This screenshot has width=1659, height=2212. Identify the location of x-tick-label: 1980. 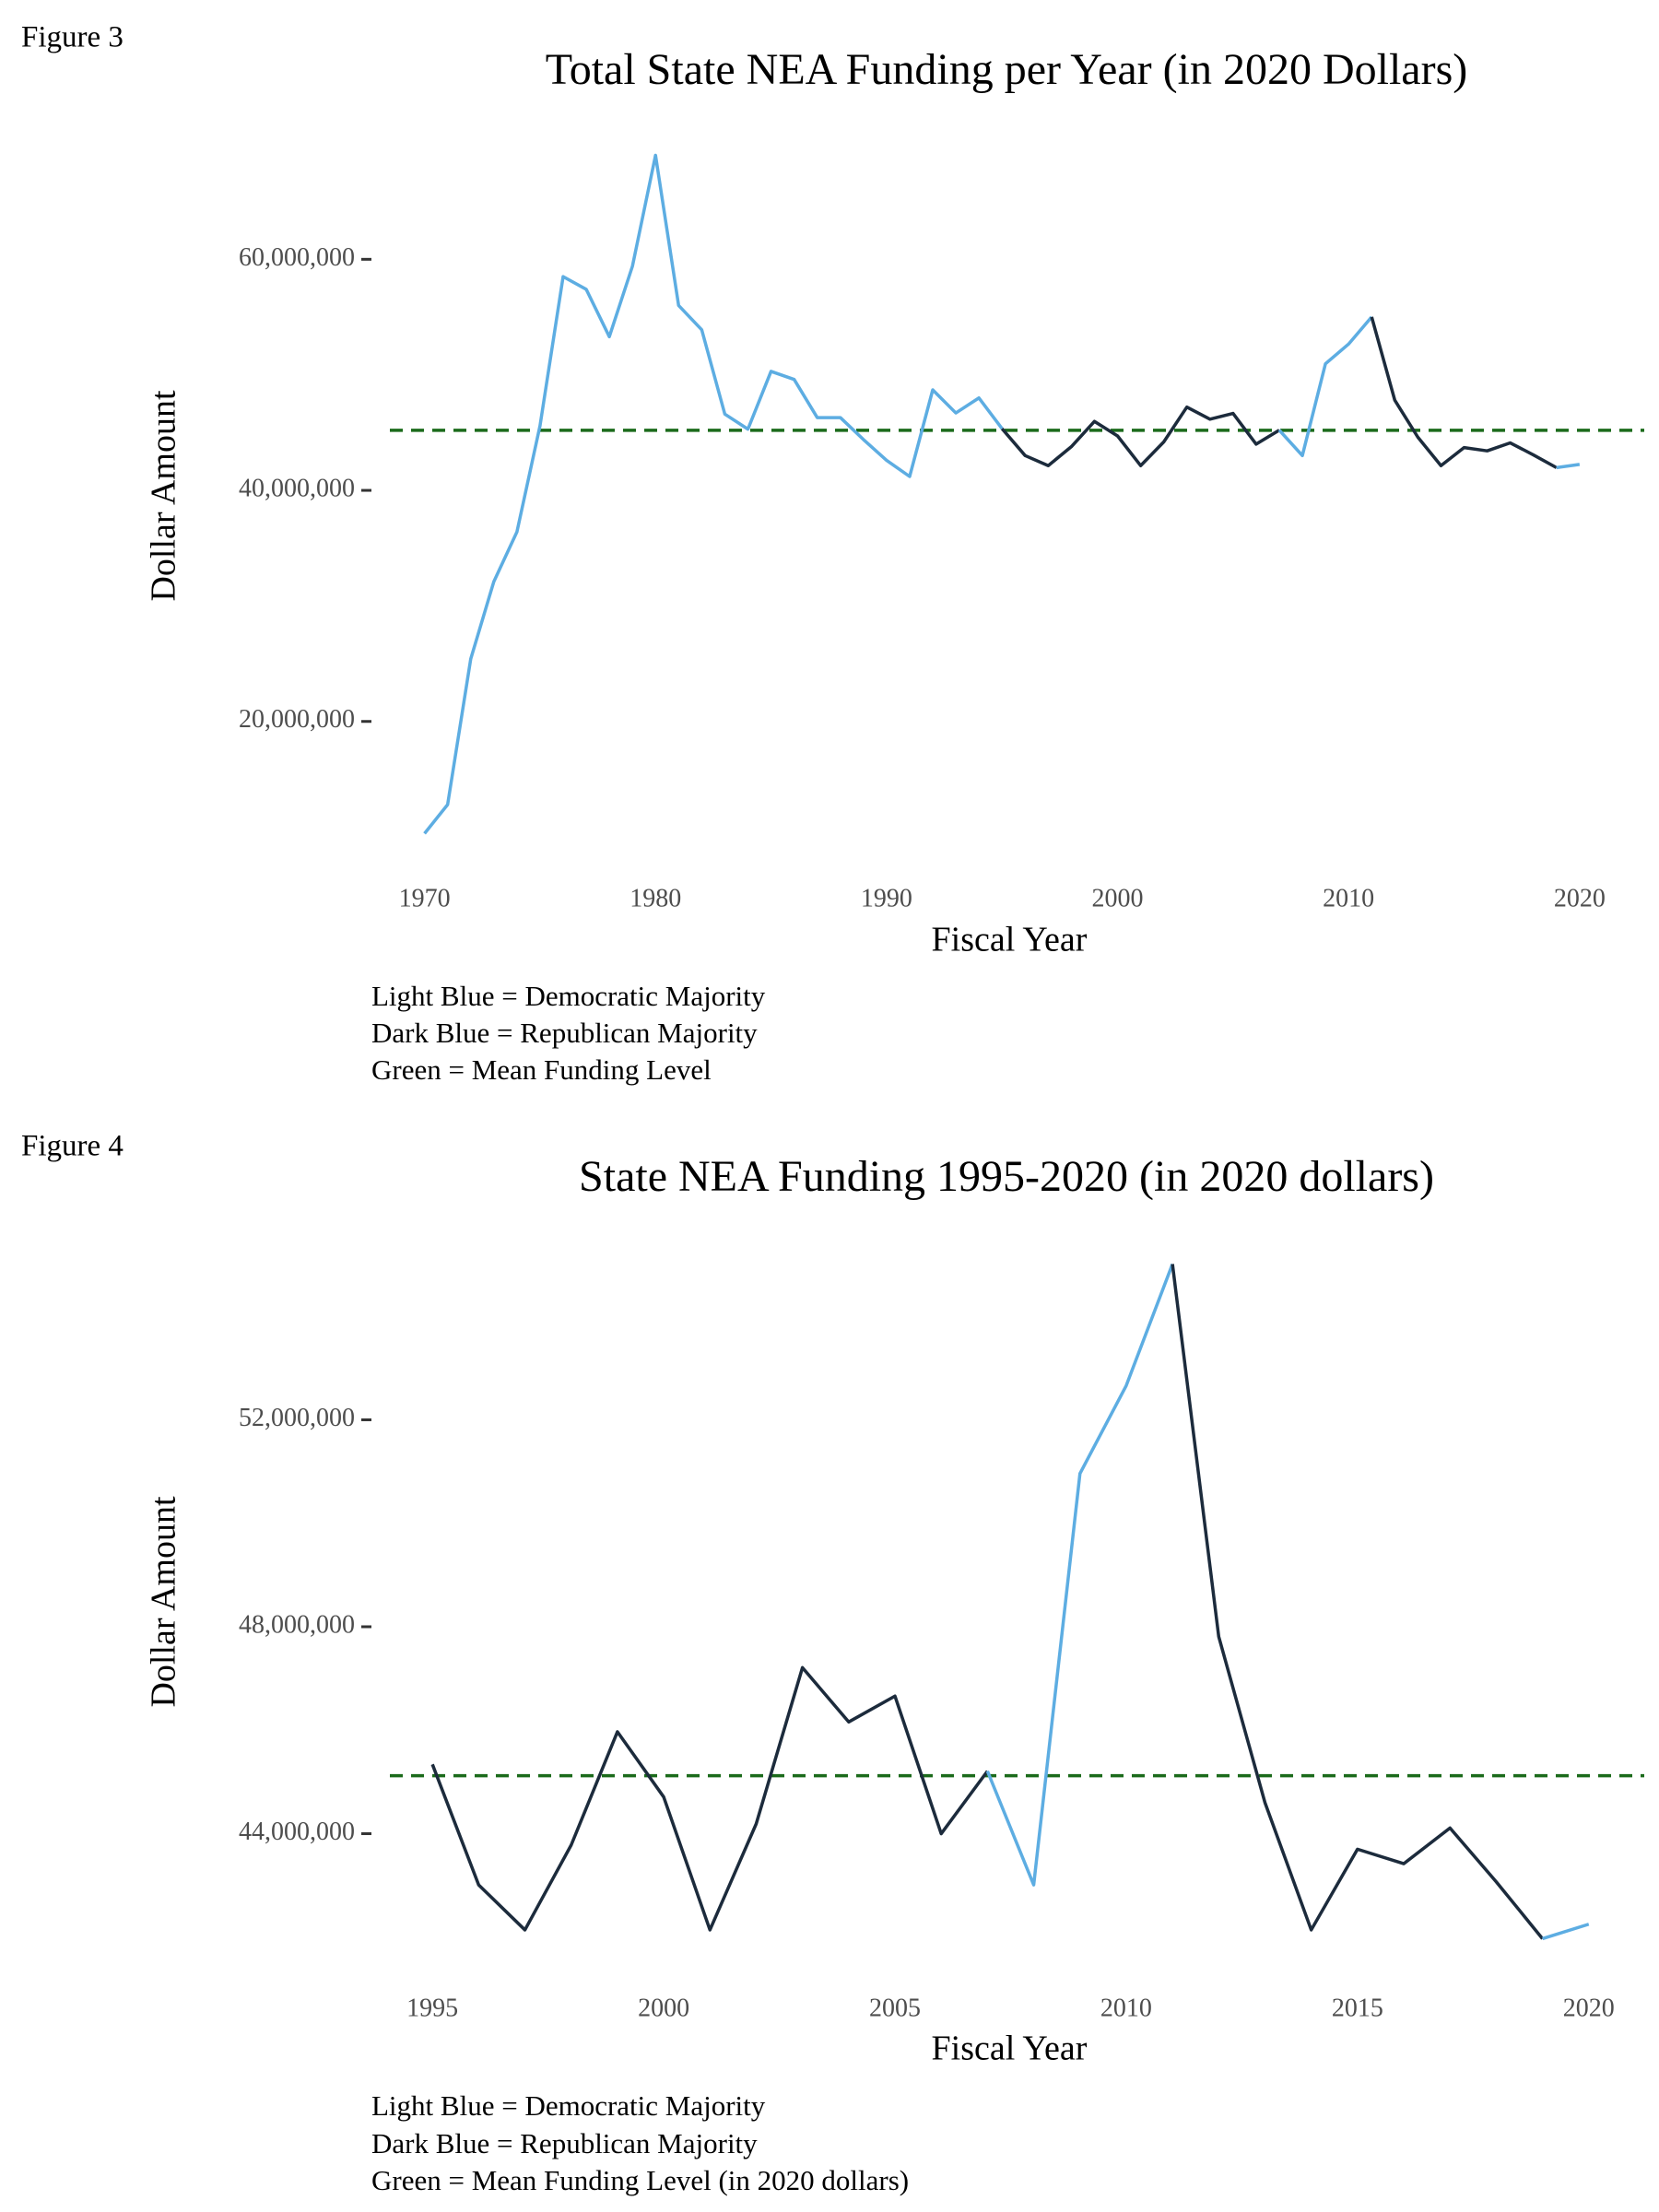
(655, 898).